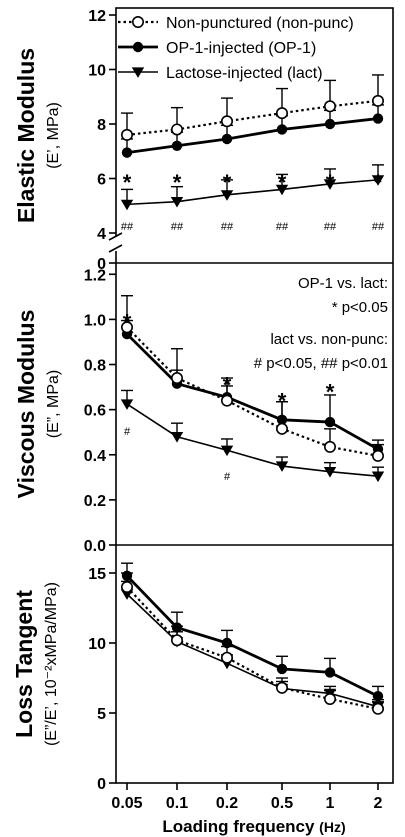  Describe the element at coordinates (64, 125) in the screenshot. I see `panel-1: 4 6 8 10 12 Elastic Modulus (E’, MPa)` at that location.